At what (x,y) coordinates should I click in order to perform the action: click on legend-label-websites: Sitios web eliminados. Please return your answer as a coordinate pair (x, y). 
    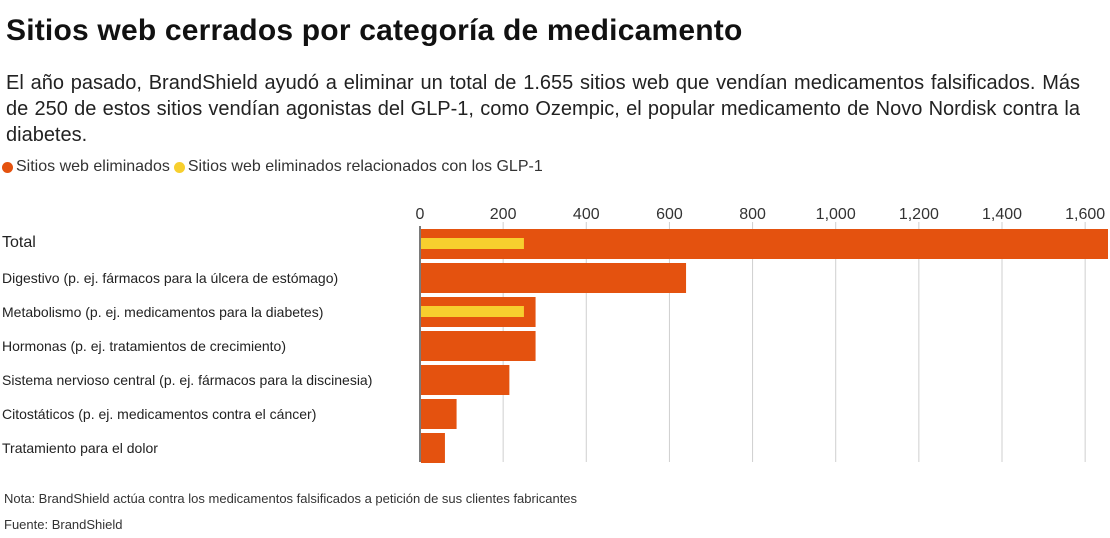
    Looking at the image, I should click on (93, 166).